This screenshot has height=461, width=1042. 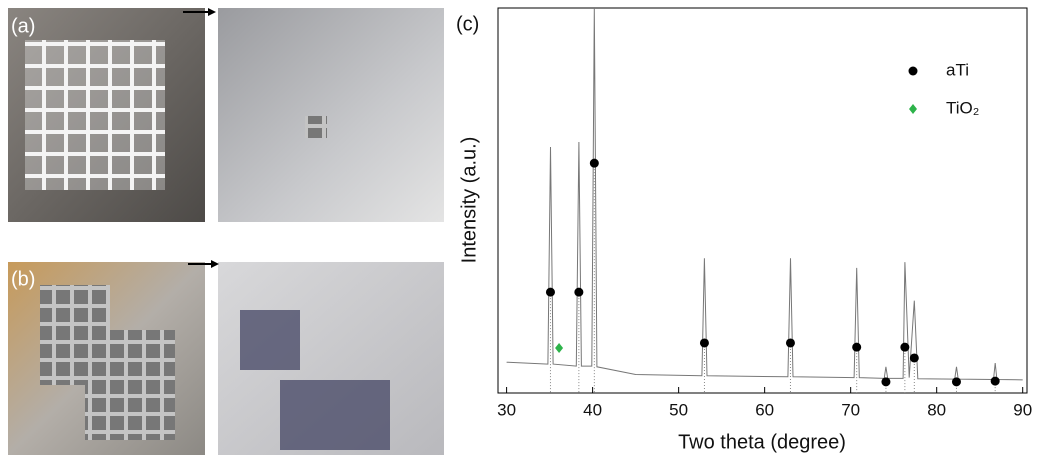 I want to click on photo-lattice, so click(x=95, y=115).